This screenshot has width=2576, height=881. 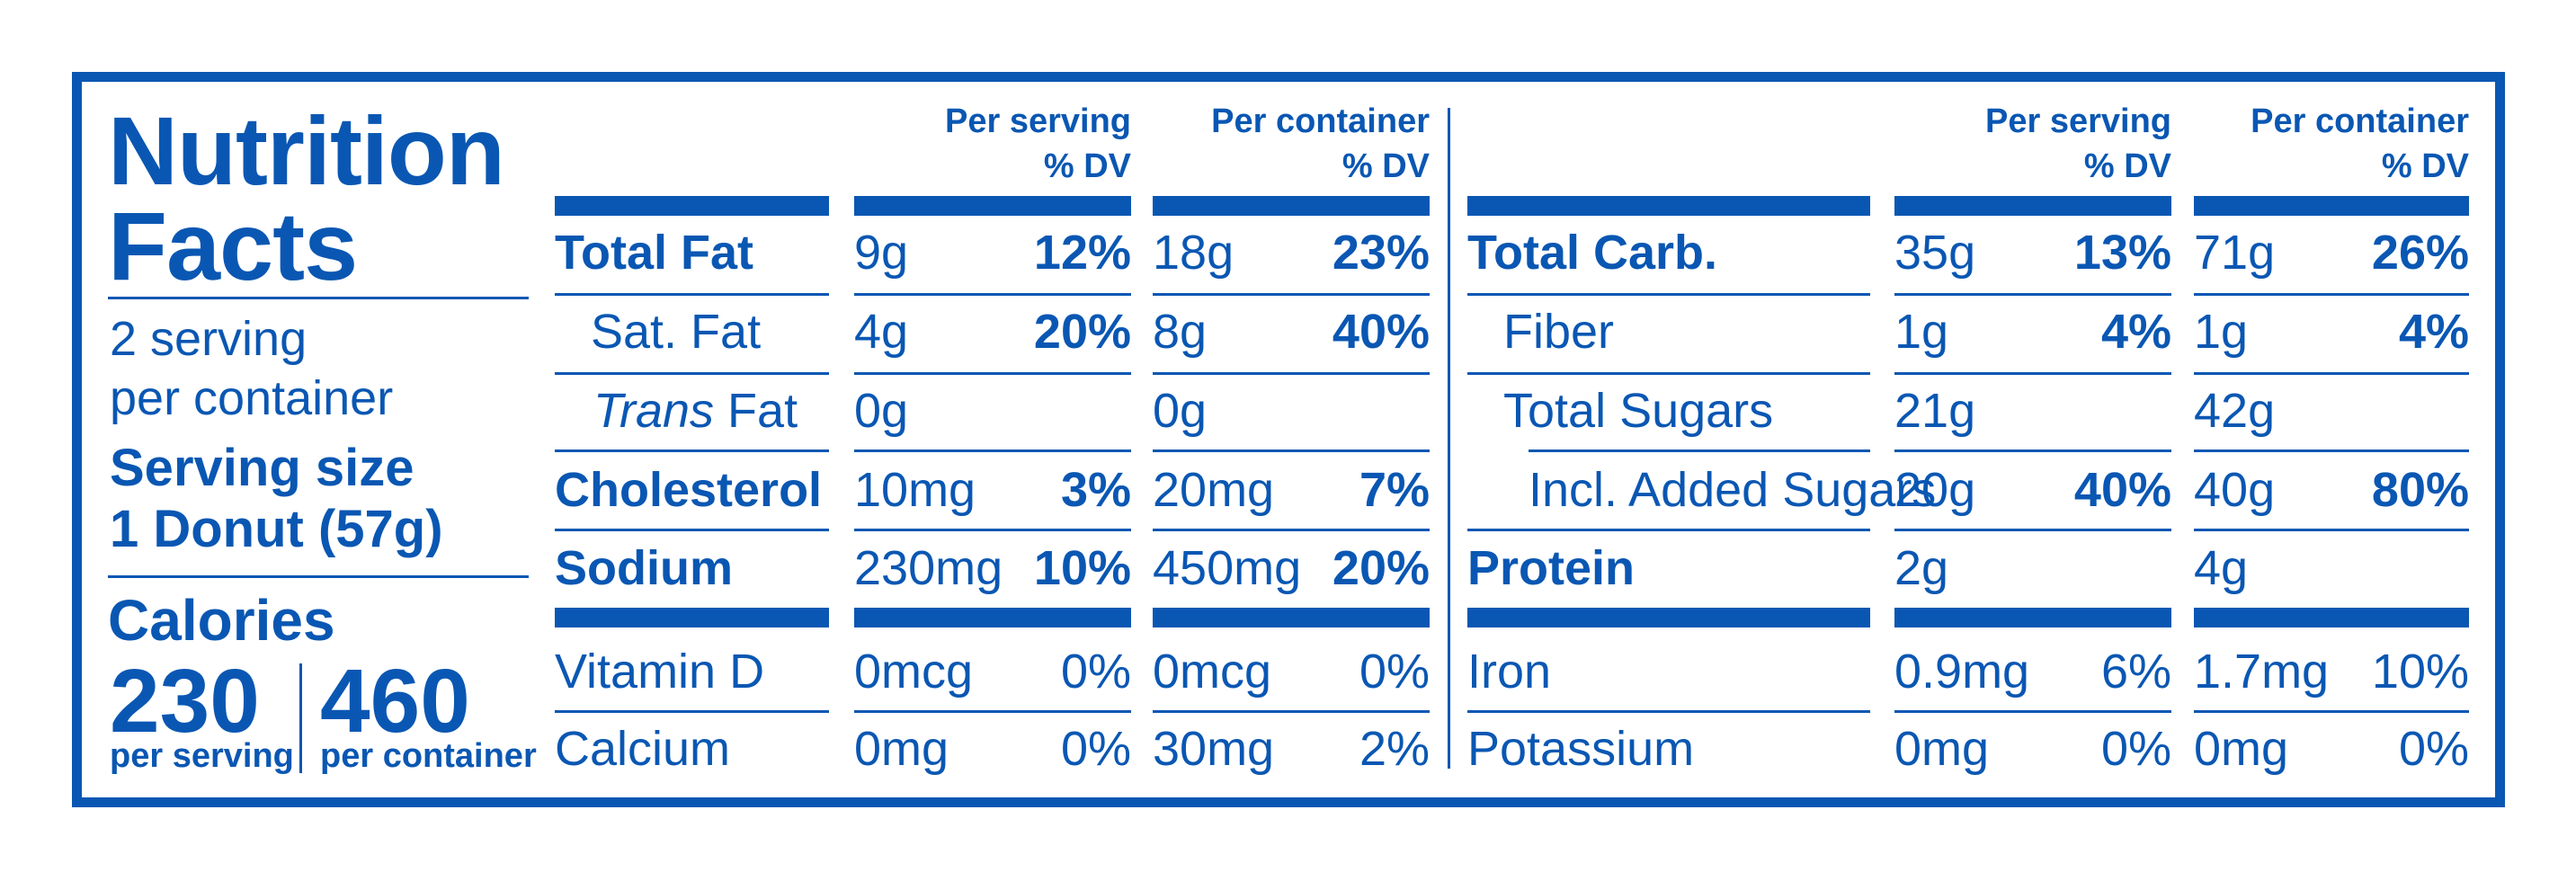 What do you see at coordinates (1214, 490) in the screenshot?
I see `container-amount: 20mg` at bounding box center [1214, 490].